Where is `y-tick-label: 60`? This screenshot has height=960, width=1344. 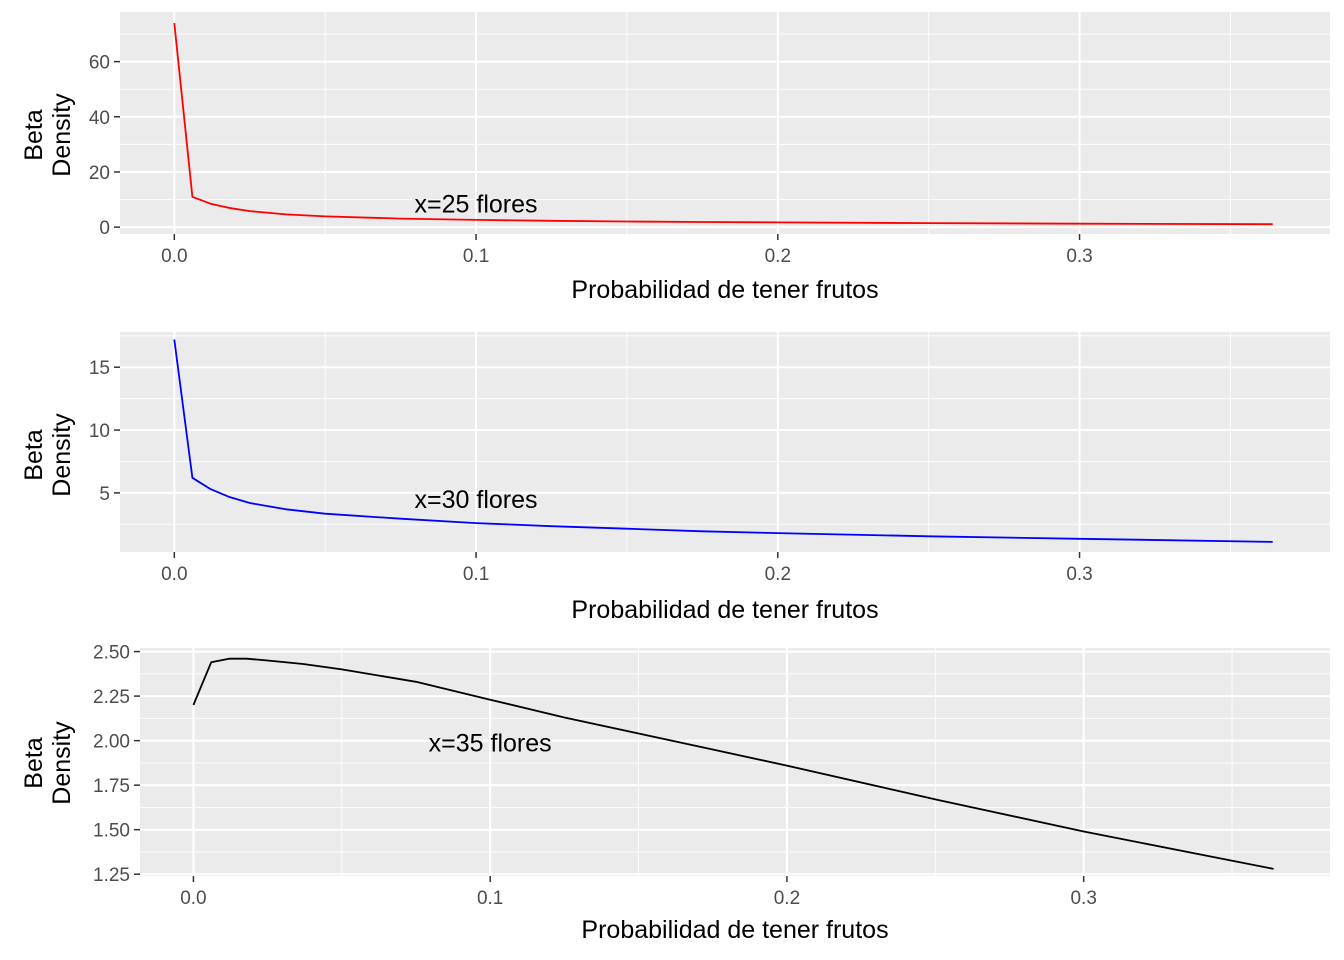 y-tick-label: 60 is located at coordinates (99, 63).